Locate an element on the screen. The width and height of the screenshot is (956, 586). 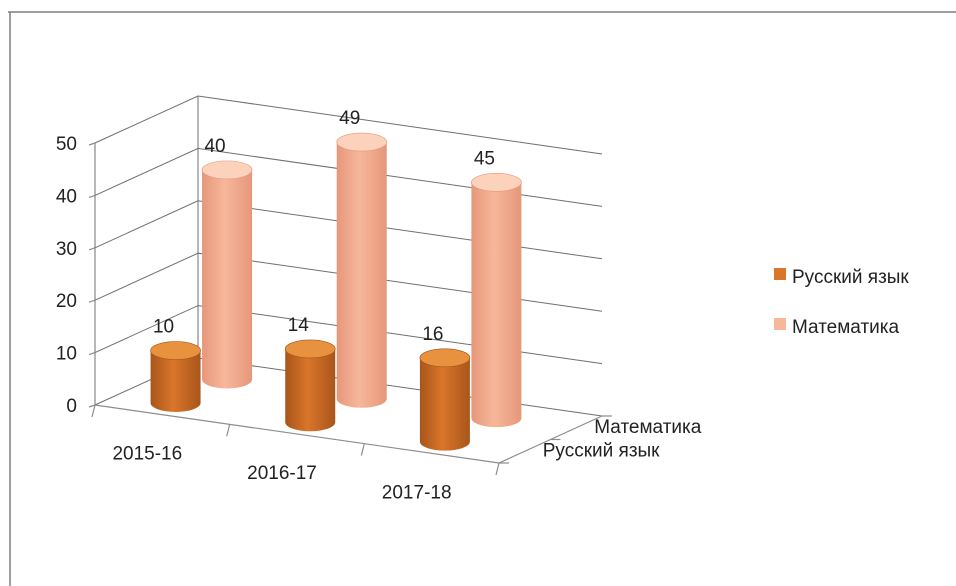
y-tick-label: 0 is located at coordinates (71, 406).